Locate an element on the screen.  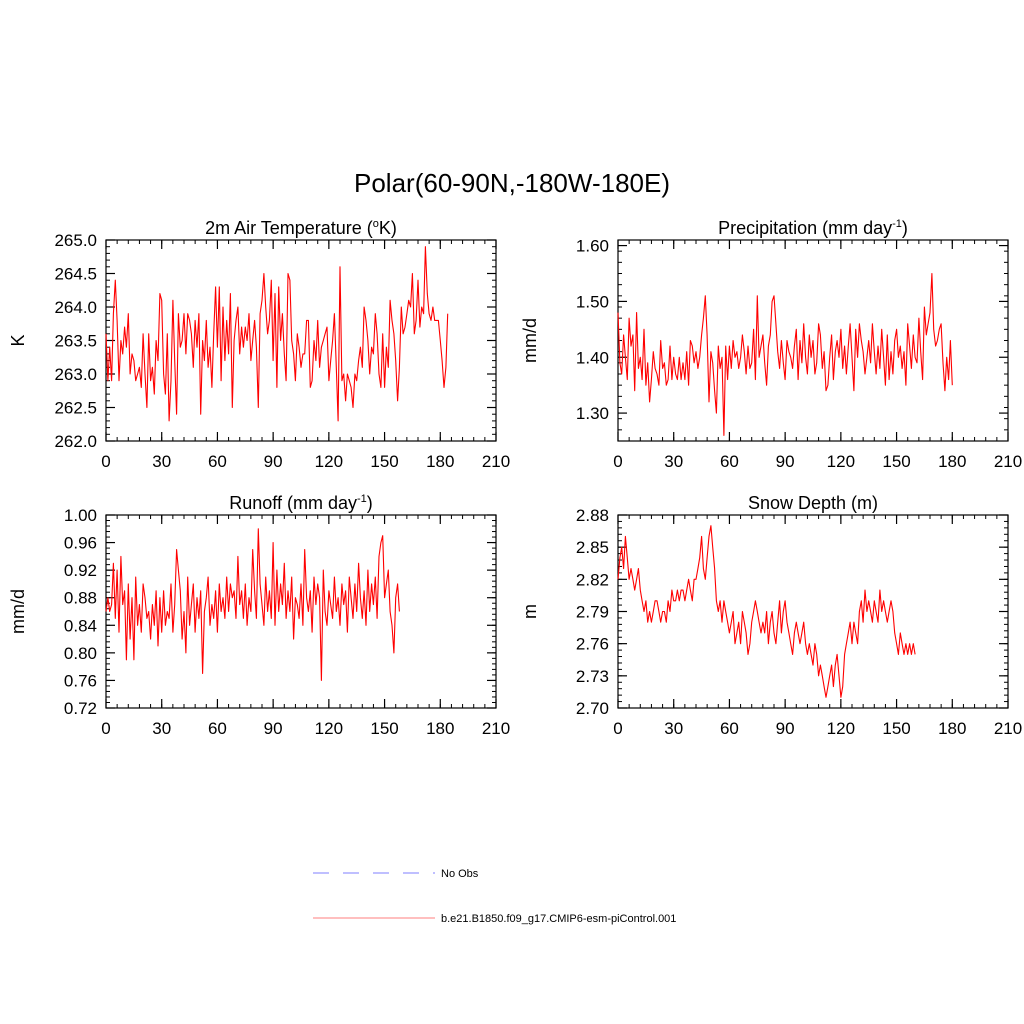
y-tick-label: 1.40 is located at coordinates (592, 357).